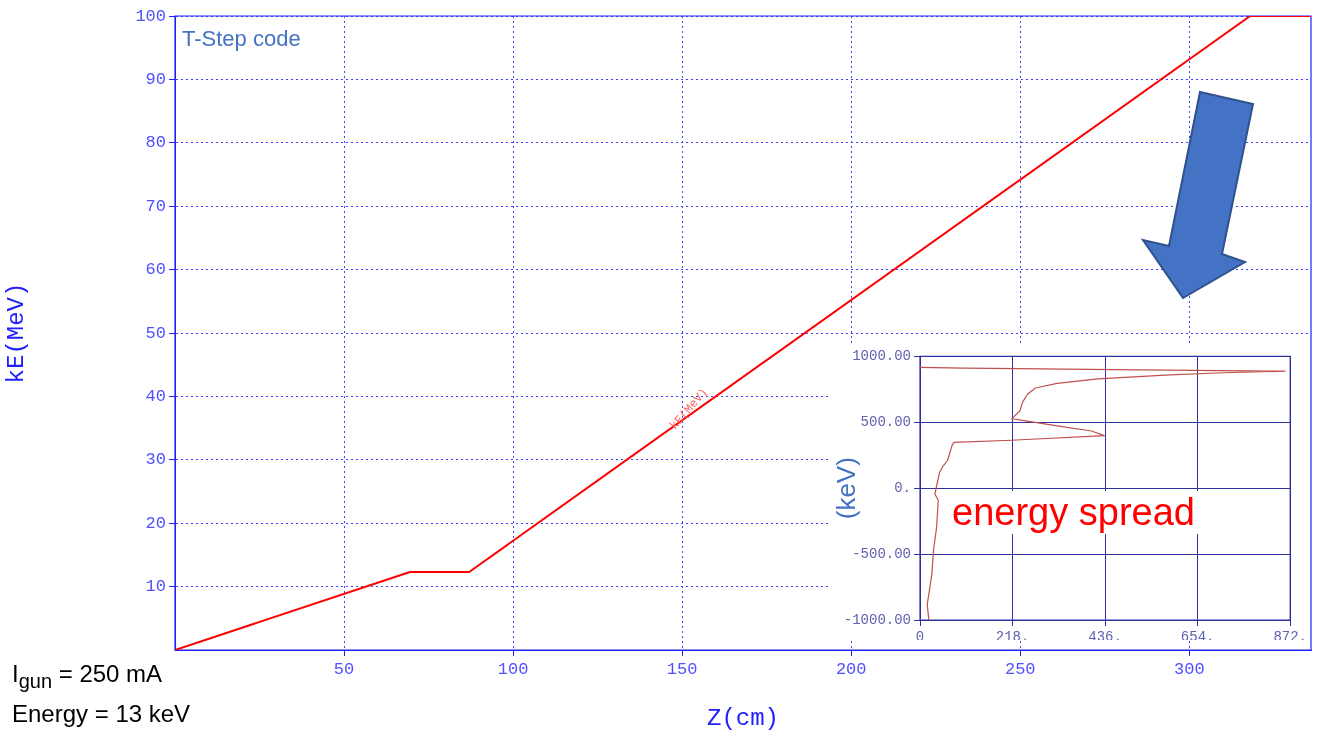  Describe the element at coordinates (851, 669) in the screenshot. I see `x-tick-label: 200` at that location.